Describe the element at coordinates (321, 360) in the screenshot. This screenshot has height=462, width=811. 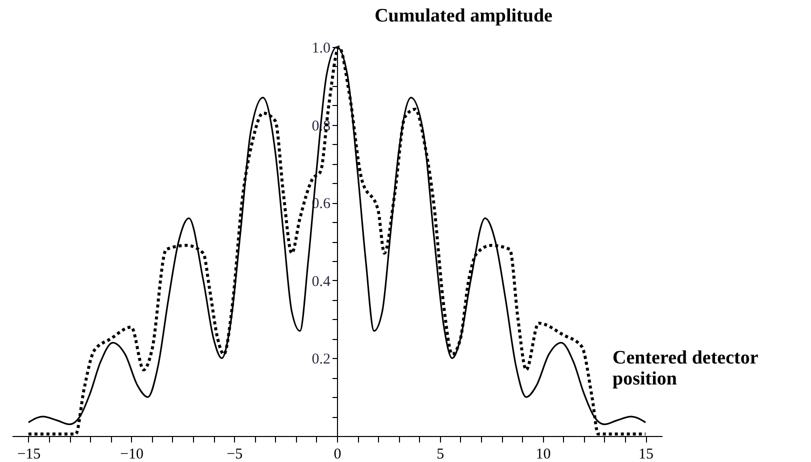
I see `y-tick-label: 0.2` at that location.